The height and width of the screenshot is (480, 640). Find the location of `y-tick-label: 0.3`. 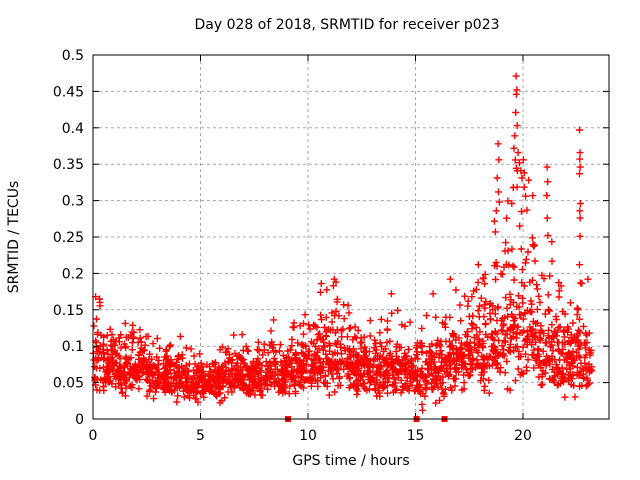

y-tick-label: 0.3 is located at coordinates (73, 202).